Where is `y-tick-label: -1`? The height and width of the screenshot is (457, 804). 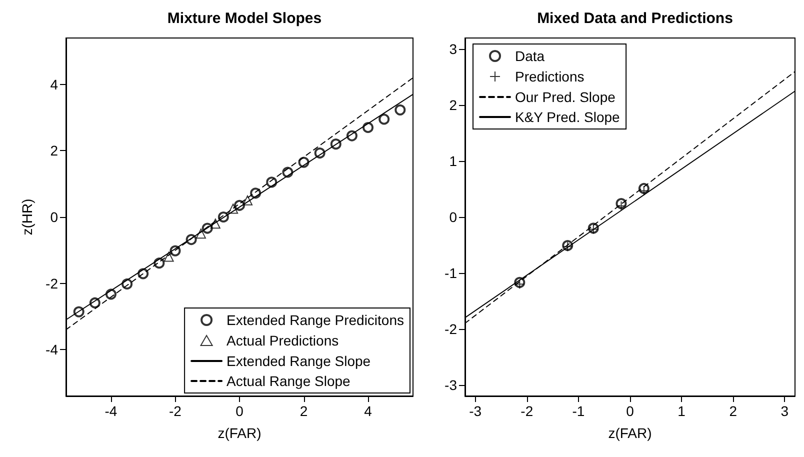
y-tick-label: -1 is located at coordinates (451, 272).